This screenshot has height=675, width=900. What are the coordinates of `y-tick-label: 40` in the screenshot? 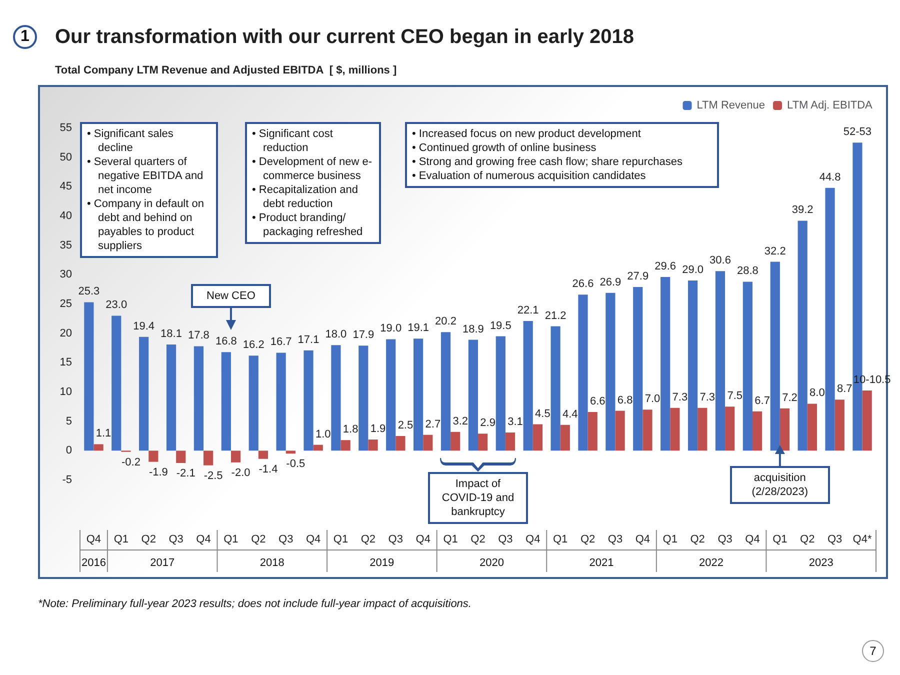 It's located at (66, 216).